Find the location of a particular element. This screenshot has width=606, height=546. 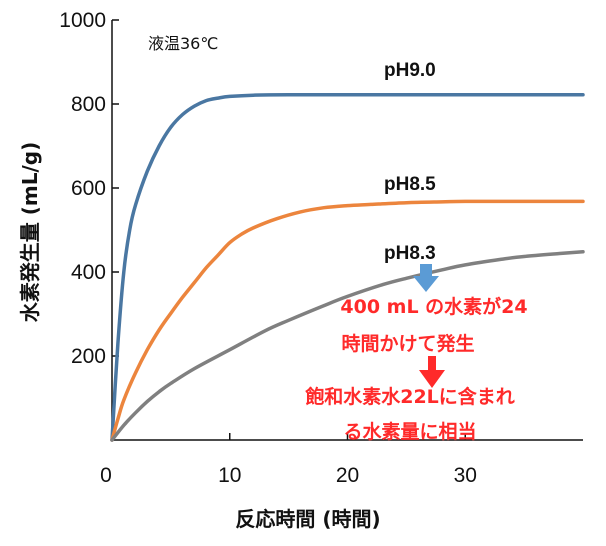

annotation-line-1: 400 mL の水素が24 is located at coordinates (433, 306).